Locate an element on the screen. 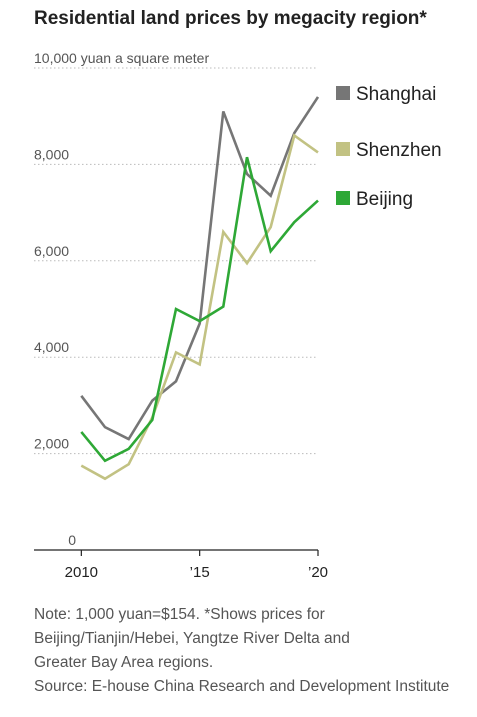 The width and height of the screenshot is (477, 717). legend-label-beijing: Beijing is located at coordinates (384, 199).